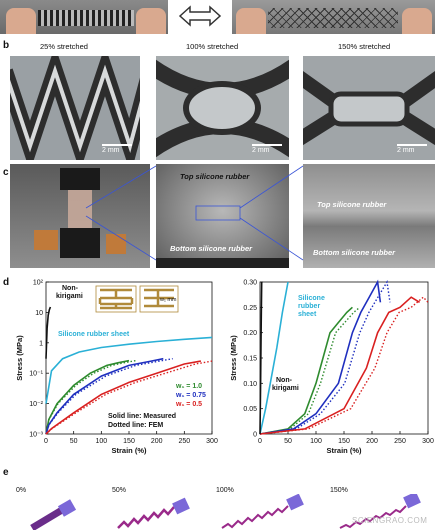 The width and height of the screenshot is (435, 530). What do you see at coordinates (116, 299) in the screenshot?
I see `inset-pattern-icon` at bounding box center [116, 299].